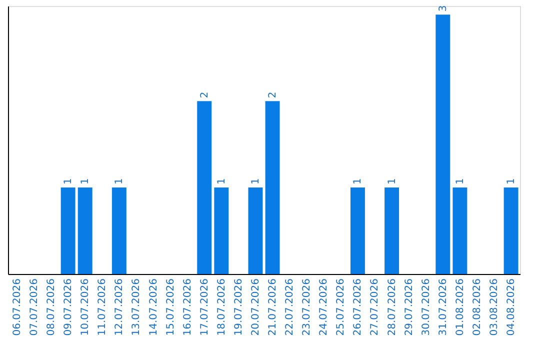 The image size is (540, 340). Describe the element at coordinates (307, 307) in the screenshot. I see `x-tick-label: 23.07.2026` at that location.